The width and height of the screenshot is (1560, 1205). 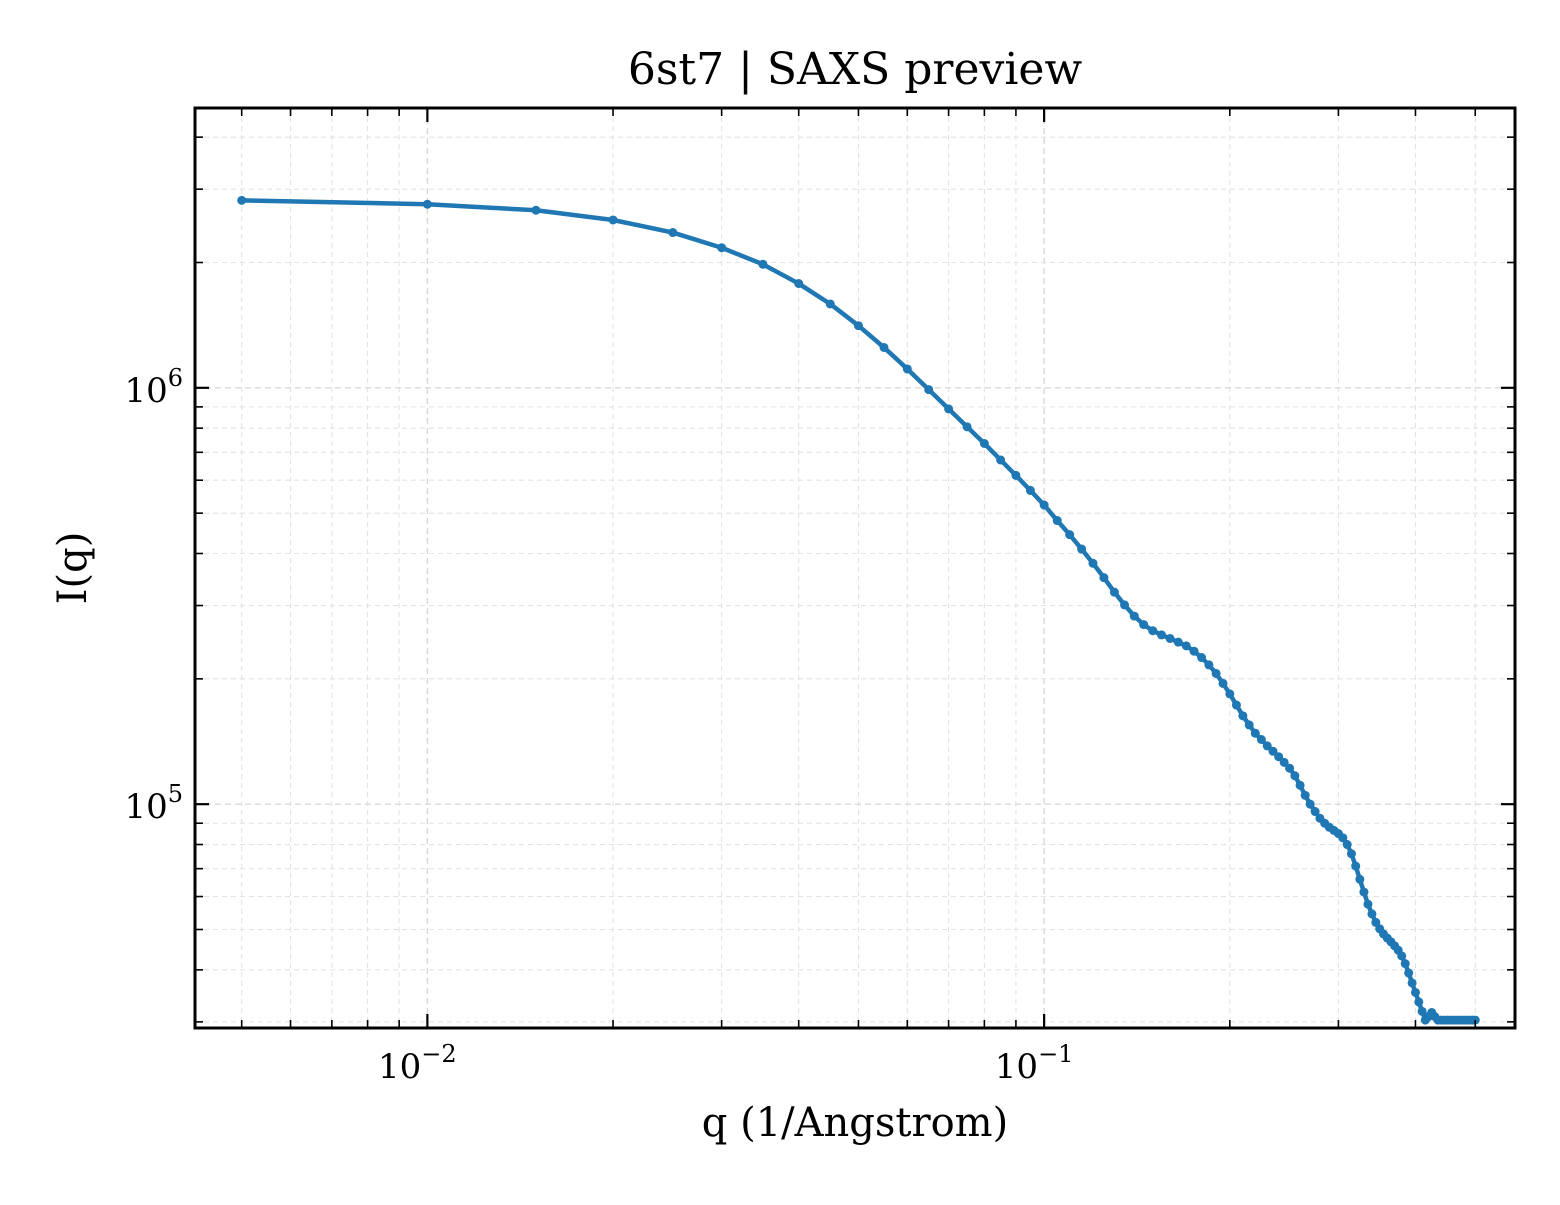 I want to click on y-axis-label: I(q), so click(x=73, y=568).